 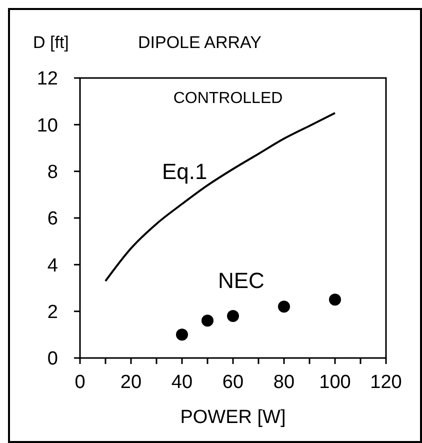 I want to click on annotation: CONTROLLED, so click(x=228, y=98).